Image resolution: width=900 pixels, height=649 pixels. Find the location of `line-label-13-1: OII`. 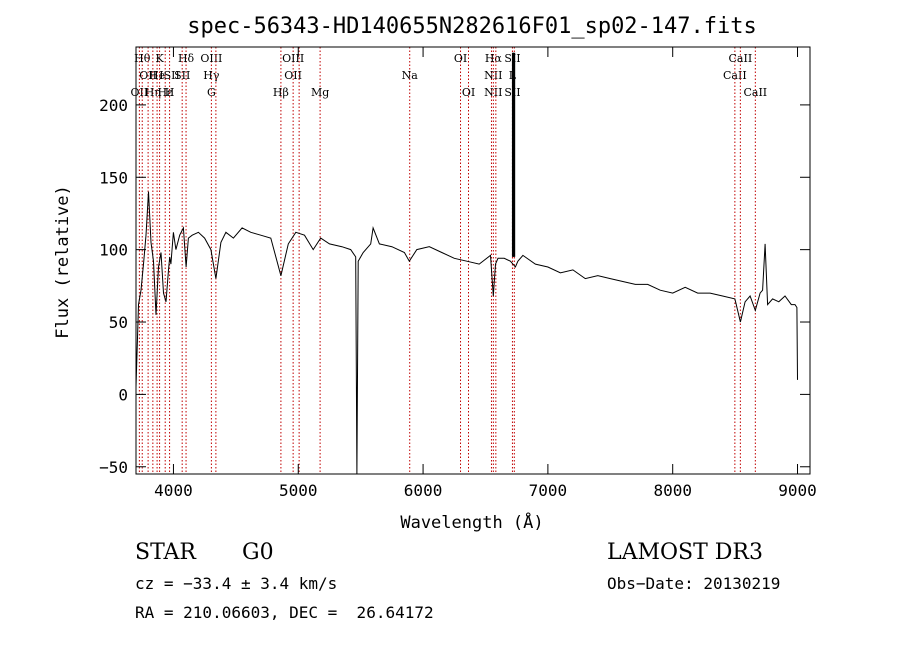

line-label-13-1: OII is located at coordinates (293, 75).